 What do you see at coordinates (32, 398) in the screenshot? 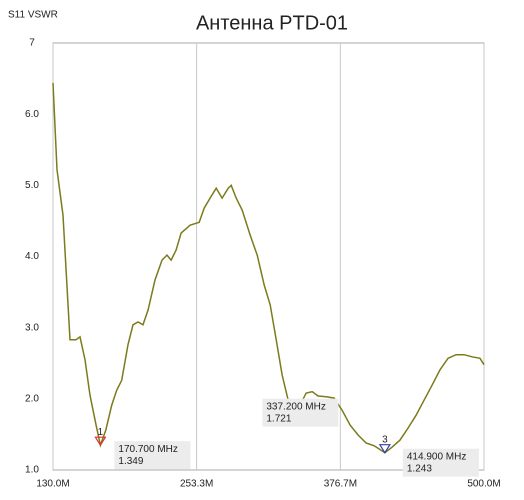
I see `y-tick-label: 2.0` at bounding box center [32, 398].